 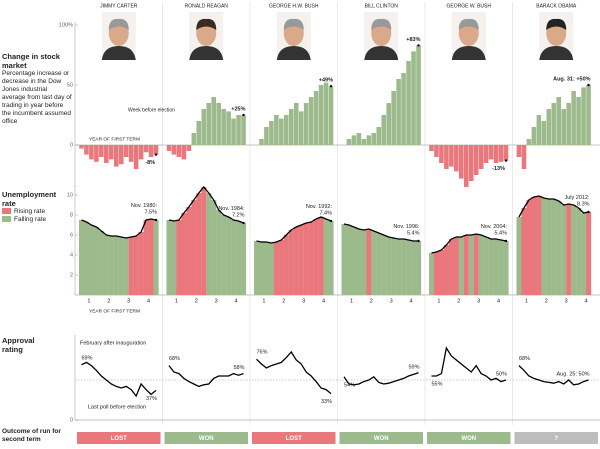 What do you see at coordinates (326, 402) in the screenshot?
I see `approval-end-label: 33%` at bounding box center [326, 402].